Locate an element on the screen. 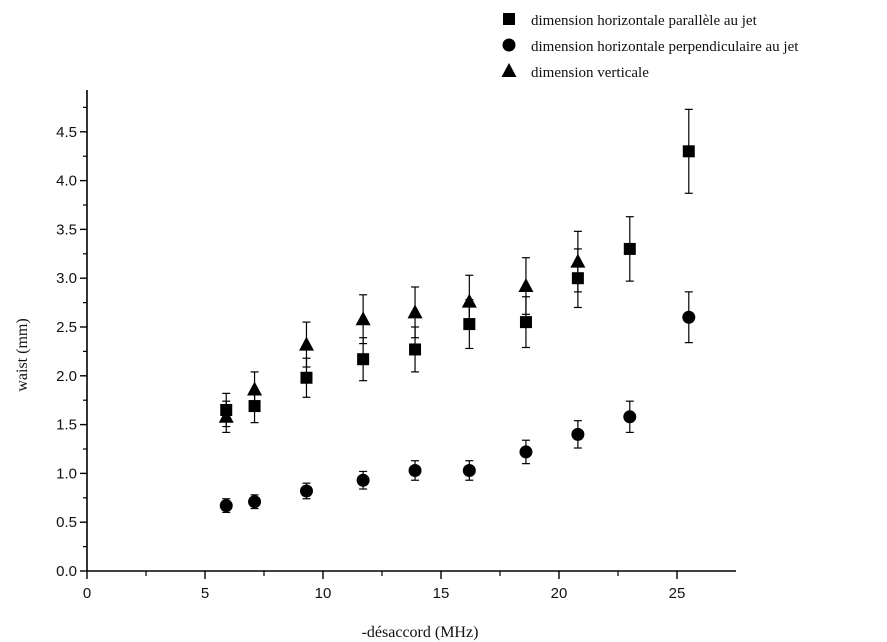 The image size is (887, 642). y-tick-label: 0.5 is located at coordinates (66, 522).